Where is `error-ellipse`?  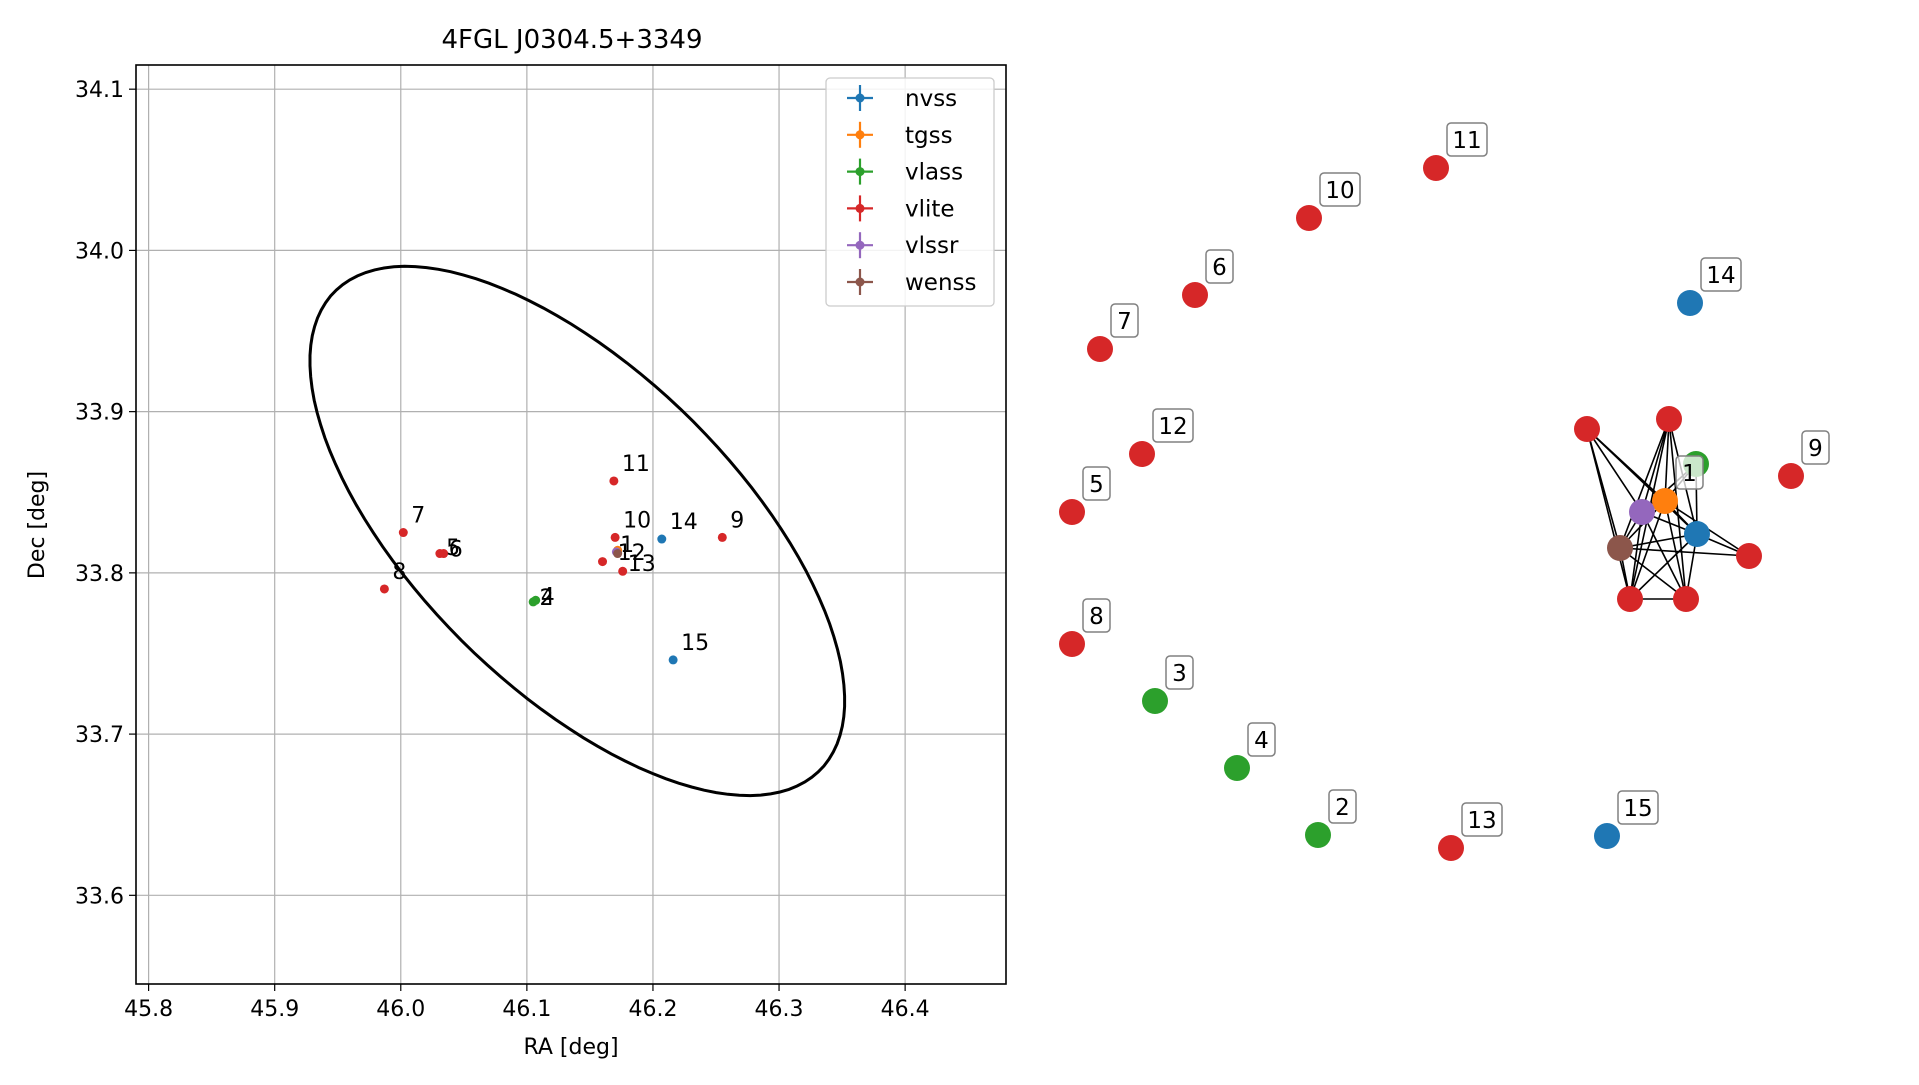 error-ellipse is located at coordinates (577, 531).